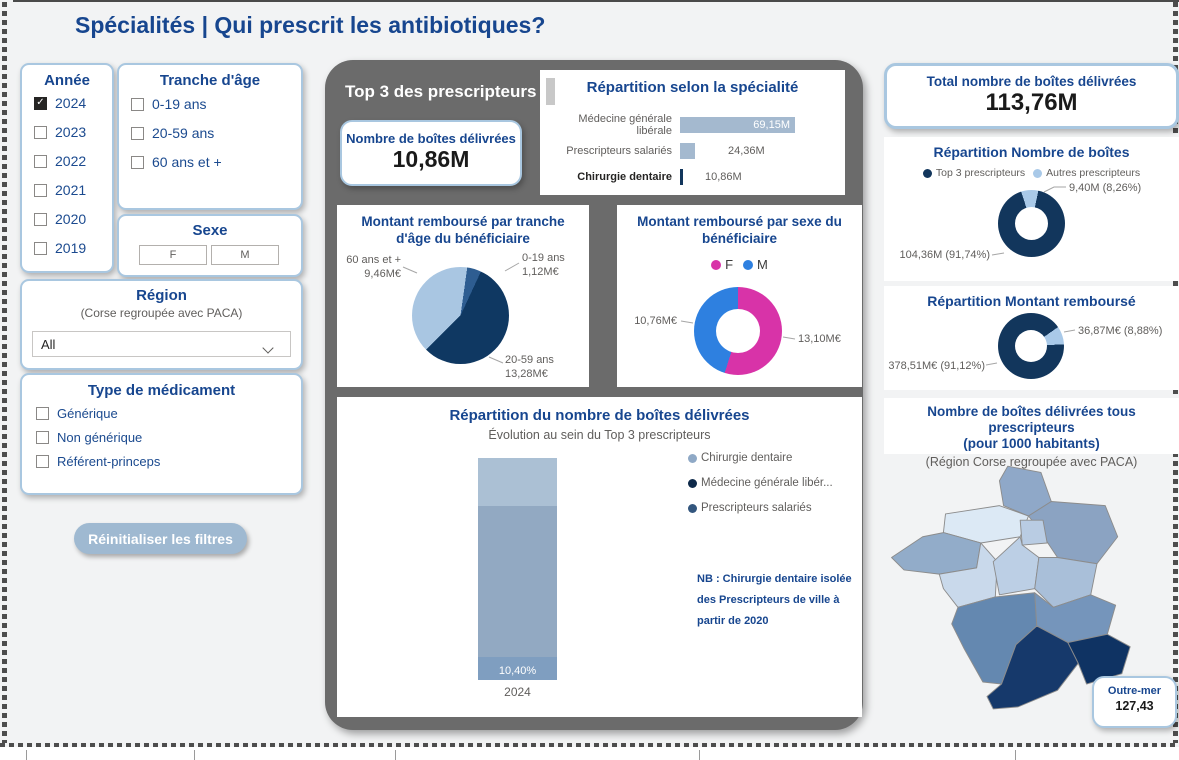 Image resolution: width=1179 pixels, height=760 pixels. Describe the element at coordinates (973, 173) in the screenshot. I see `legend-item: Top 3 prescripteurs` at that location.